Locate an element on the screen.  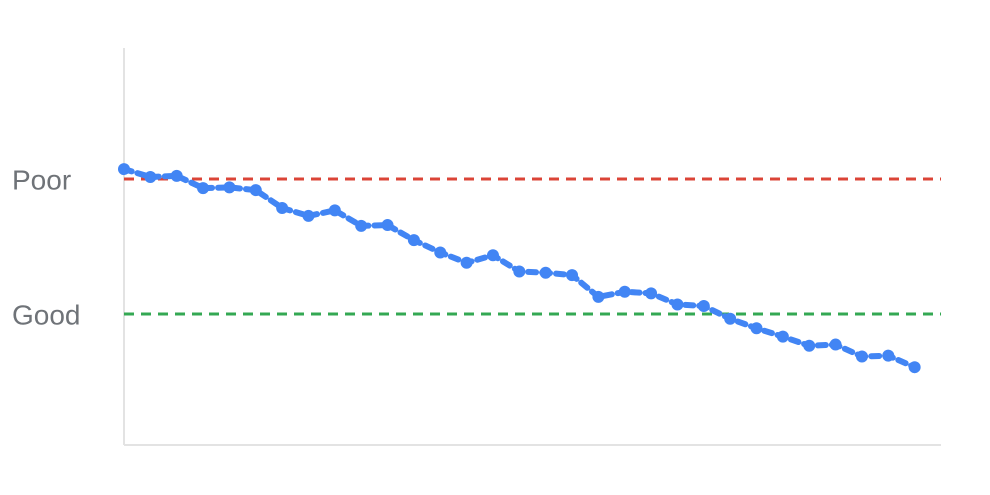
threshold-label-poor: Poor is located at coordinates (41, 179).